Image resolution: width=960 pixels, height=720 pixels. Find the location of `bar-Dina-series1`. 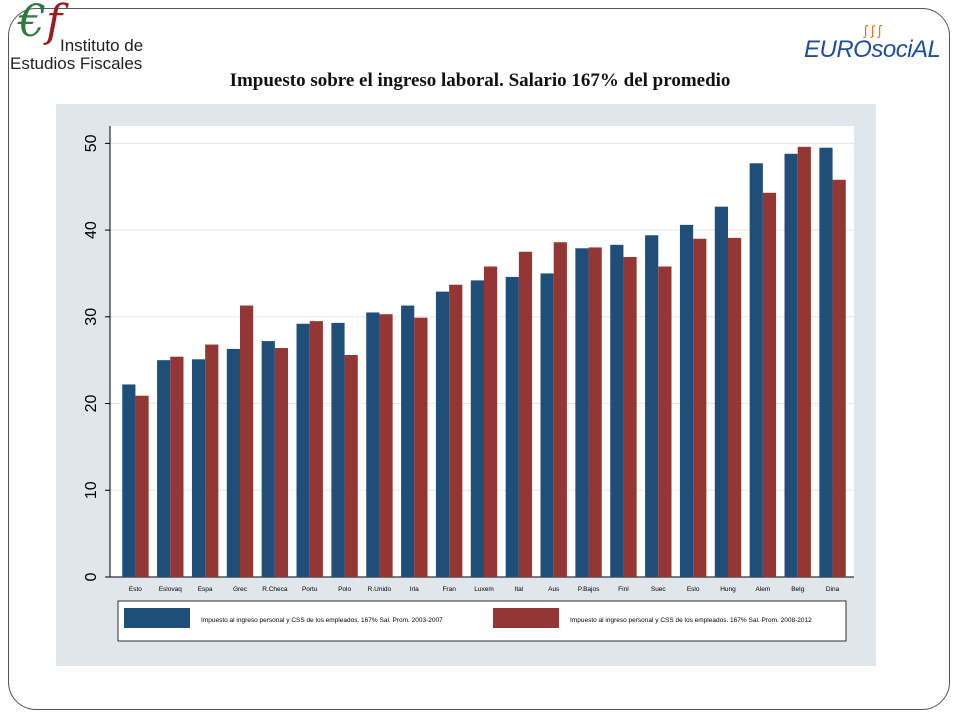

bar-Dina-series1 is located at coordinates (826, 362).